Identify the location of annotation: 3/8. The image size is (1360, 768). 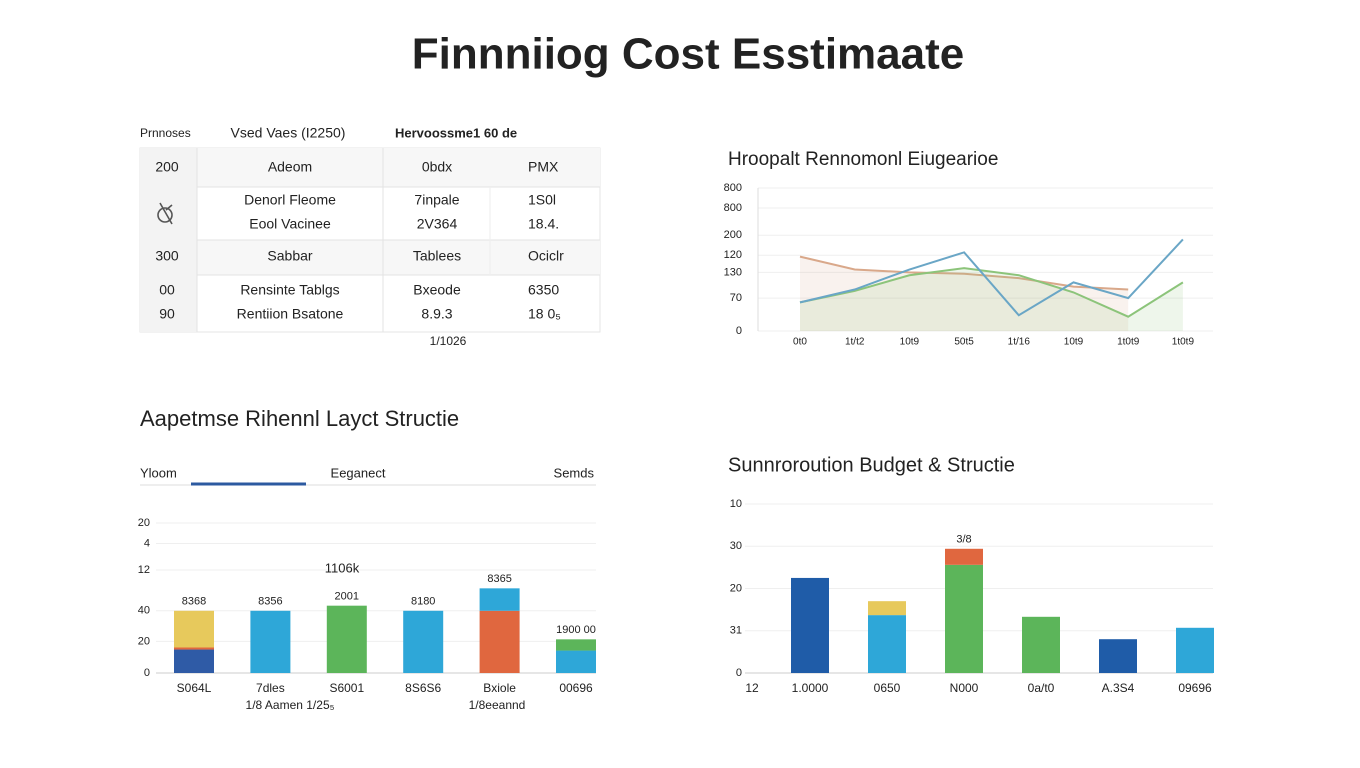
(963, 540).